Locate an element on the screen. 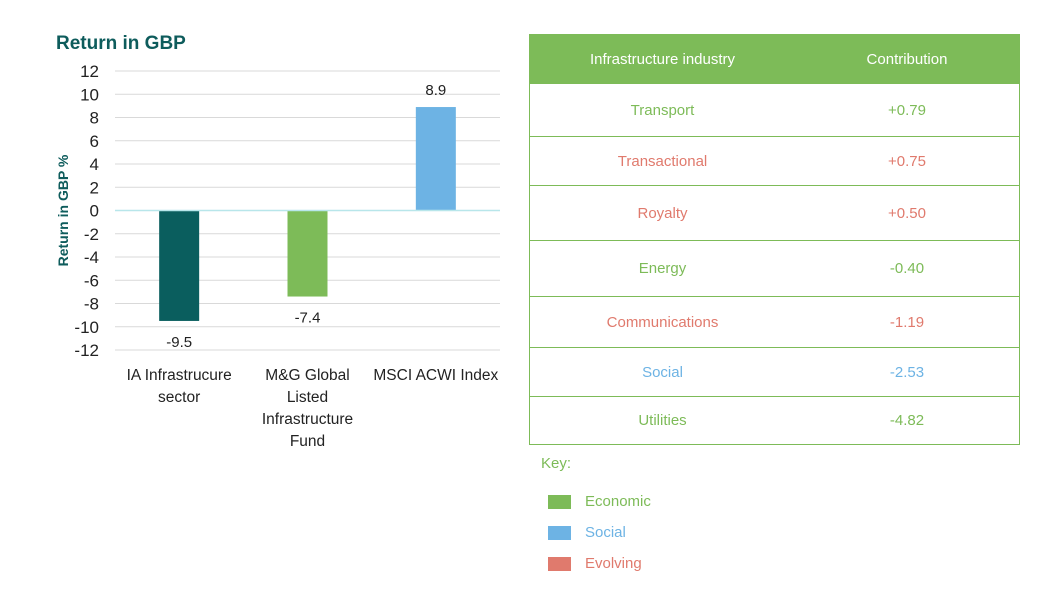  industry-cell: Transport is located at coordinates (662, 110).